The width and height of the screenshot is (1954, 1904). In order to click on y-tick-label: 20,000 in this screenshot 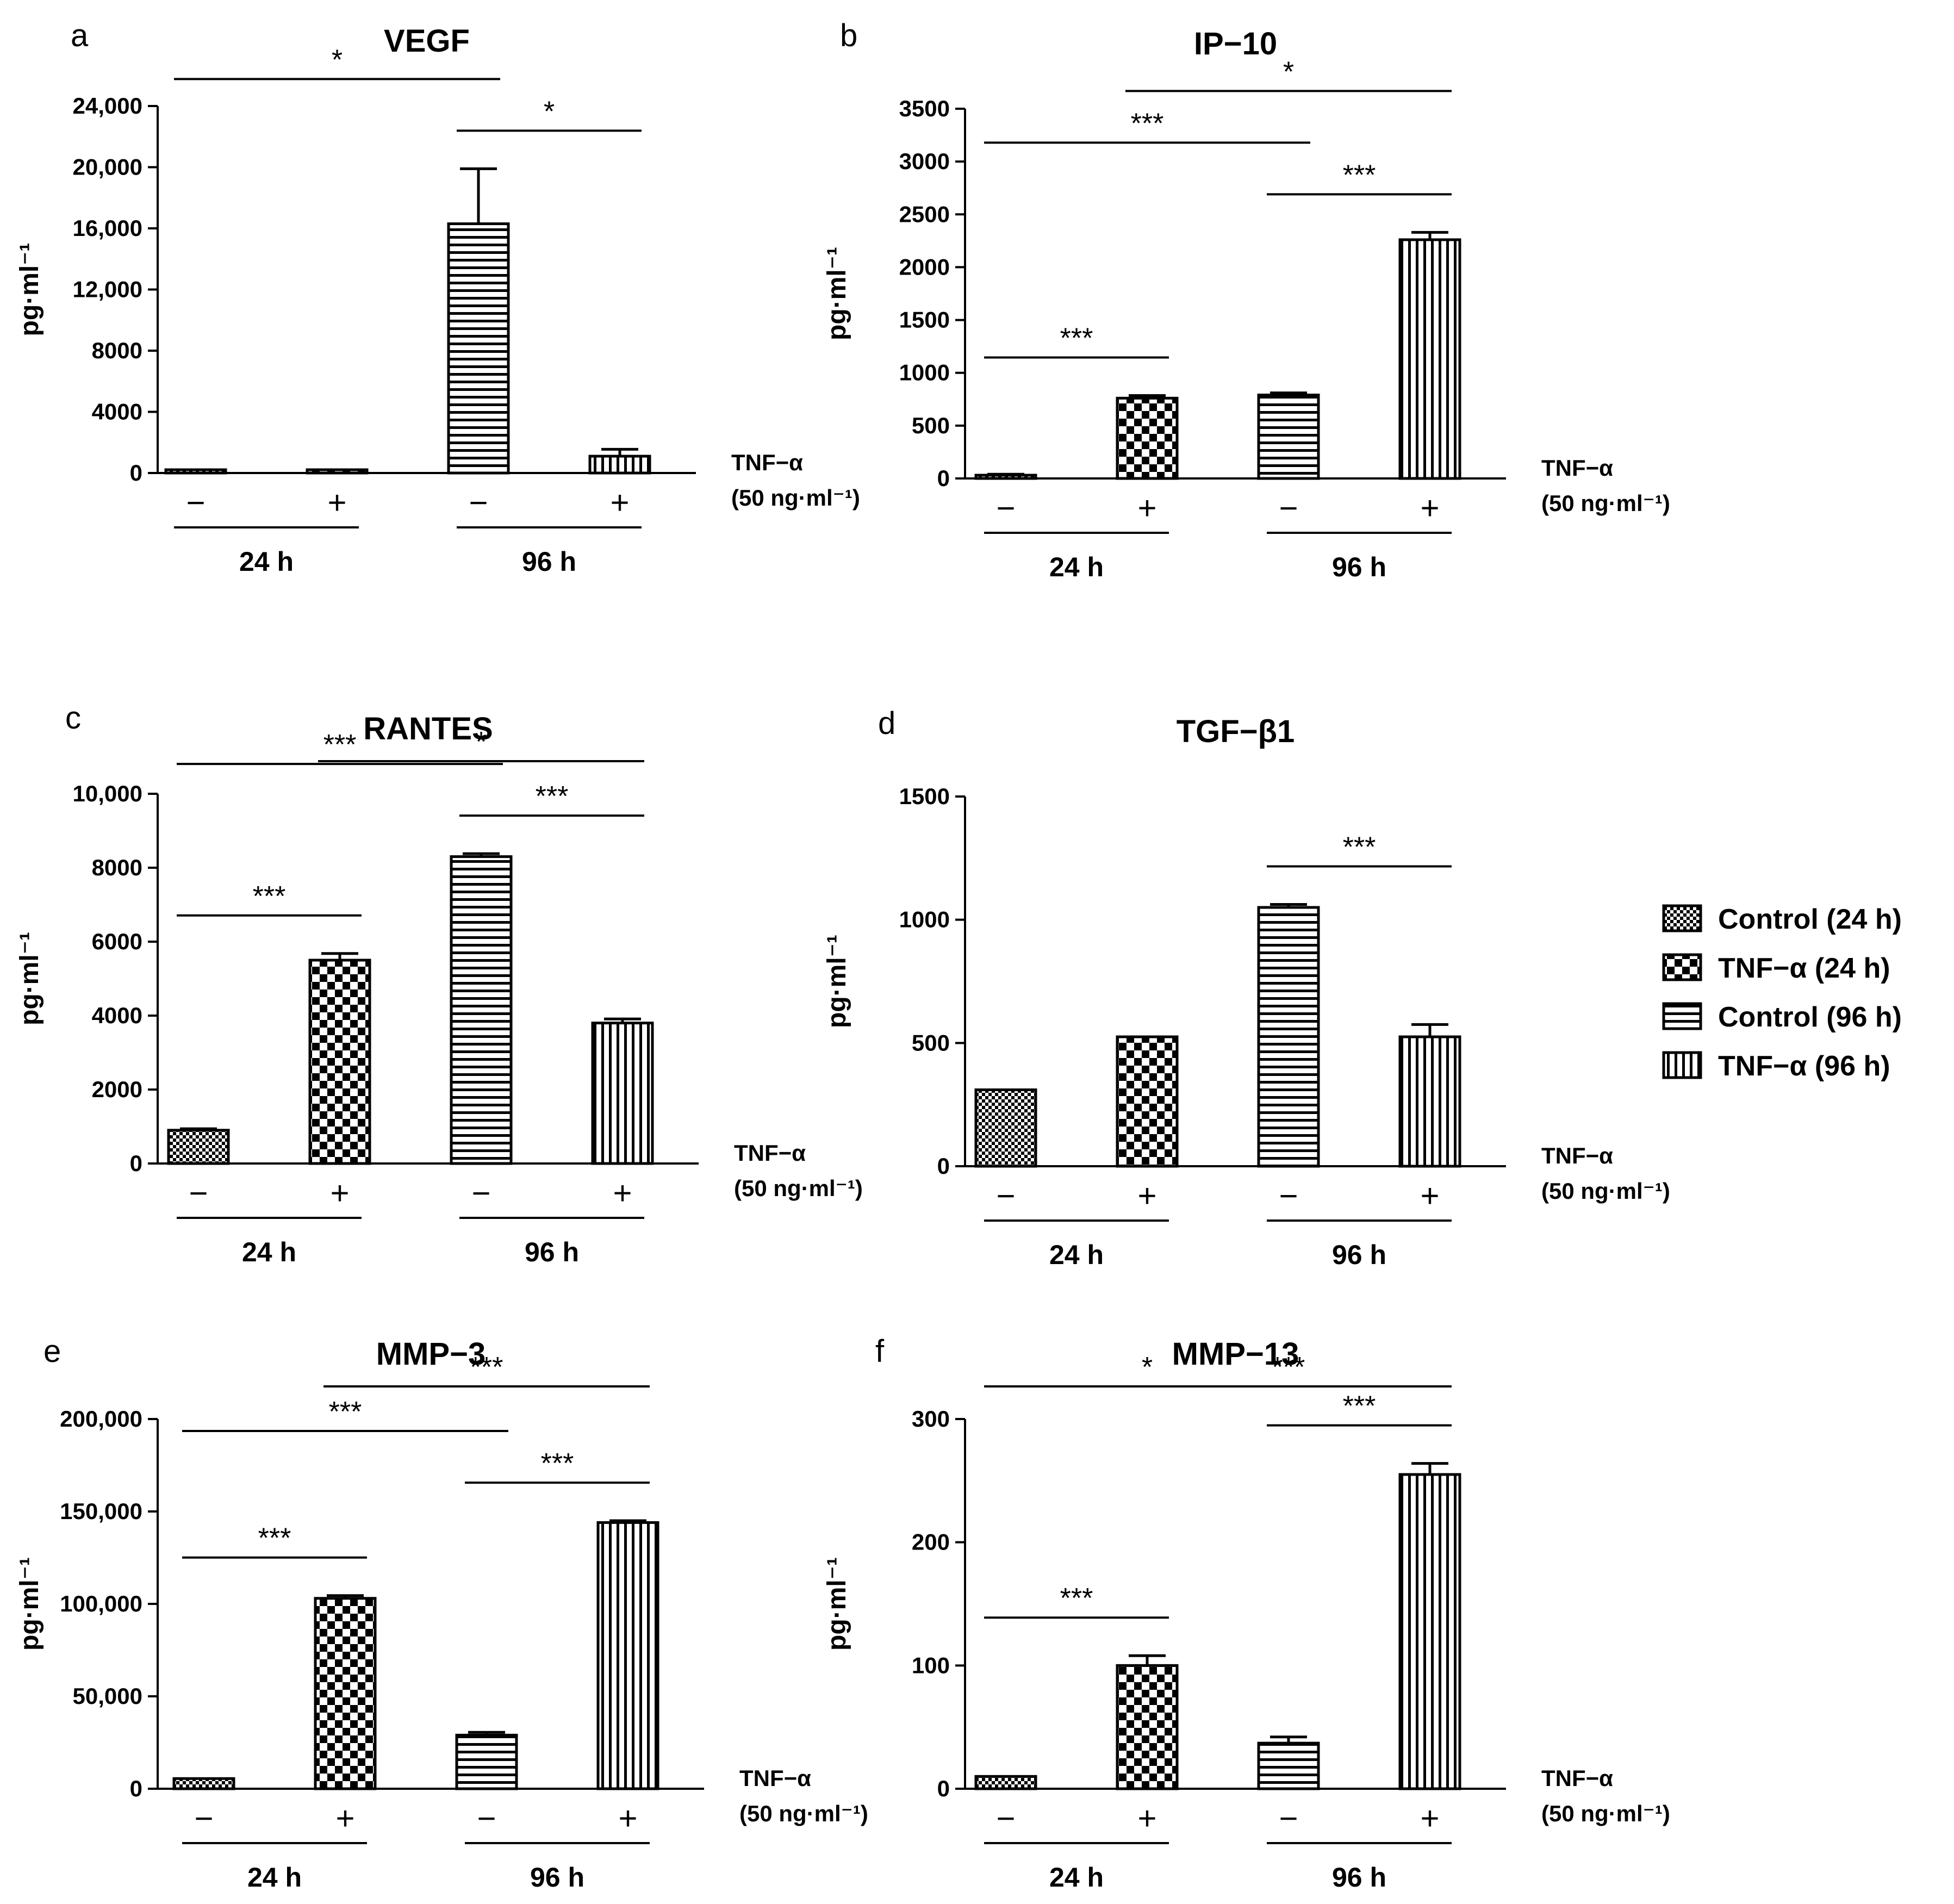, I will do `click(107, 167)`.